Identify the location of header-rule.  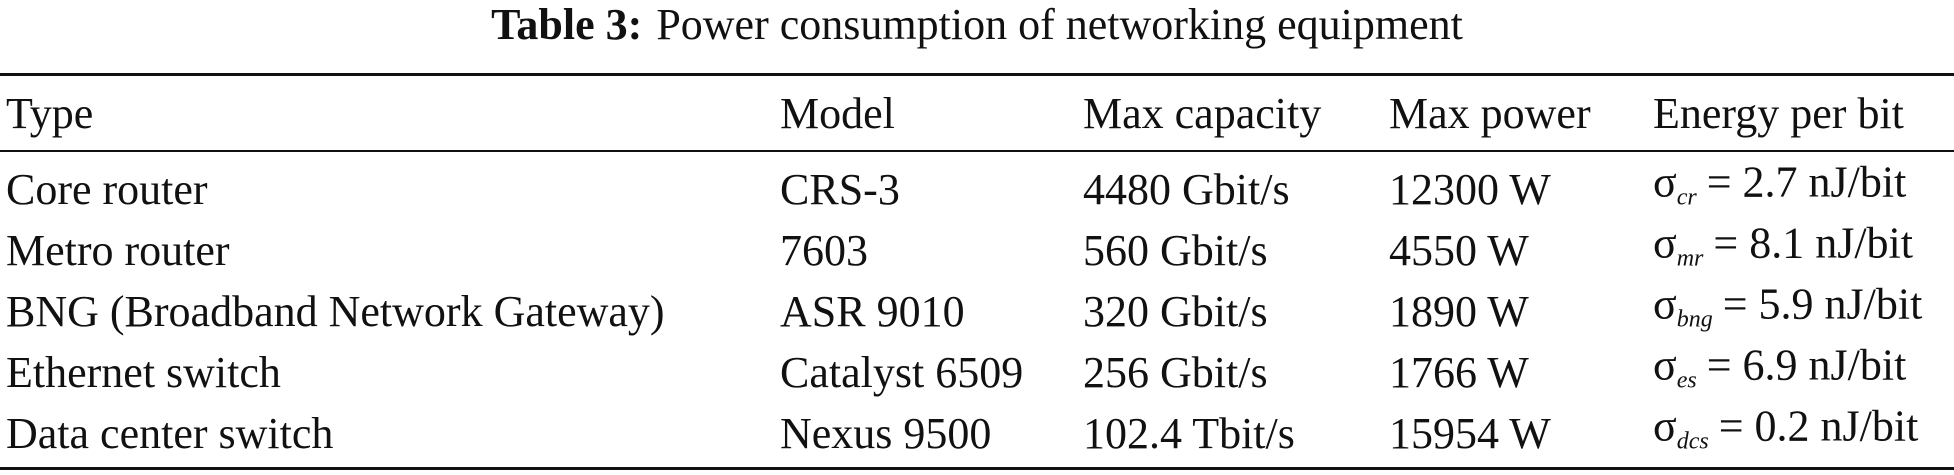
(977, 151).